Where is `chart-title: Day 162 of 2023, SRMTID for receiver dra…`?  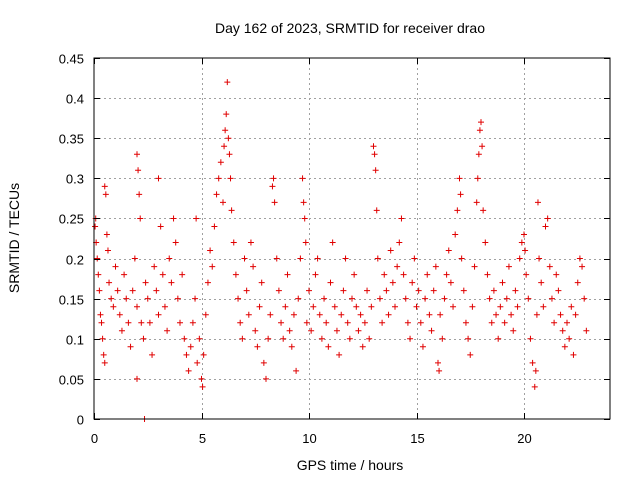 chart-title: Day 162 of 2023, SRMTID for receiver dra… is located at coordinates (350, 28).